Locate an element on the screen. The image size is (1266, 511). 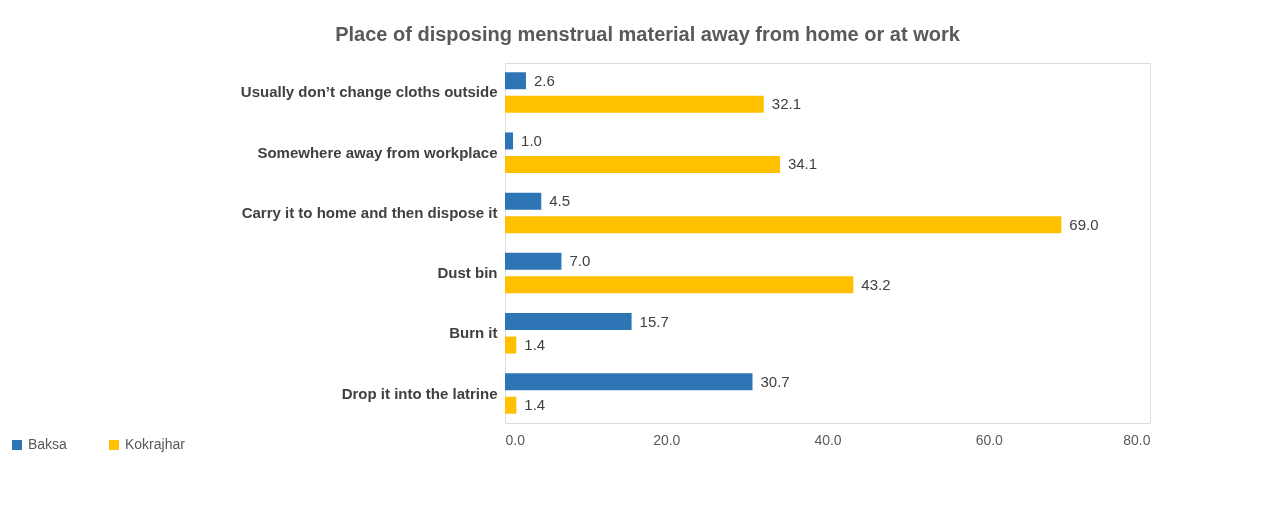
data-label: 34.1 is located at coordinates (802, 164).